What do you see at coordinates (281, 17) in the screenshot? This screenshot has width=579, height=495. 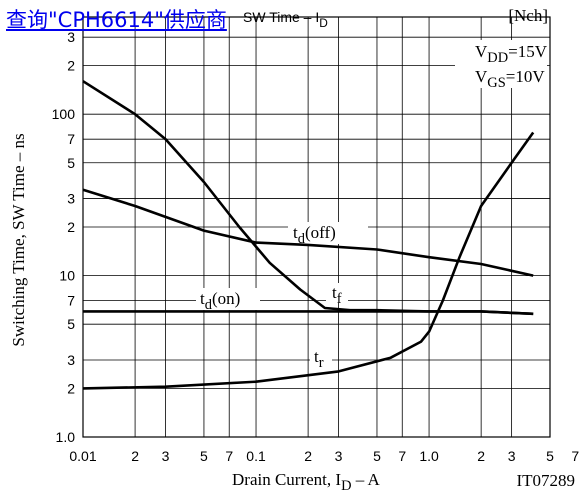 I see `chart-title-part: SW Time – I` at bounding box center [281, 17].